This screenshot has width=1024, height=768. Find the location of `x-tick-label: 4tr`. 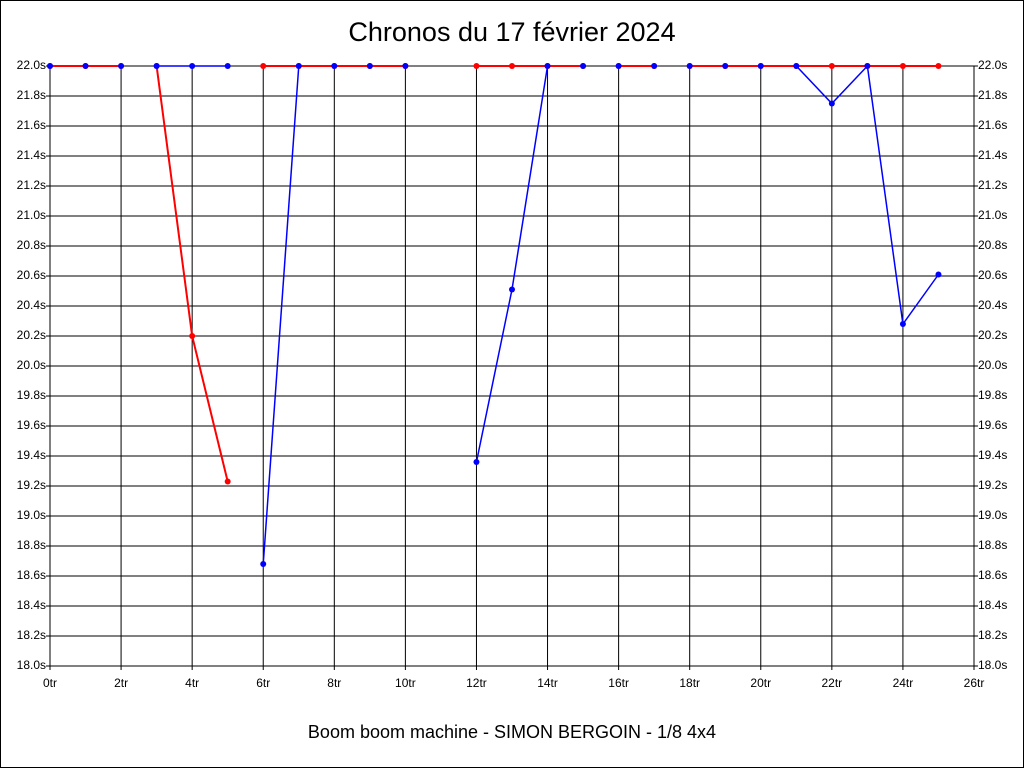

x-tick-label: 4tr is located at coordinates (192, 683).